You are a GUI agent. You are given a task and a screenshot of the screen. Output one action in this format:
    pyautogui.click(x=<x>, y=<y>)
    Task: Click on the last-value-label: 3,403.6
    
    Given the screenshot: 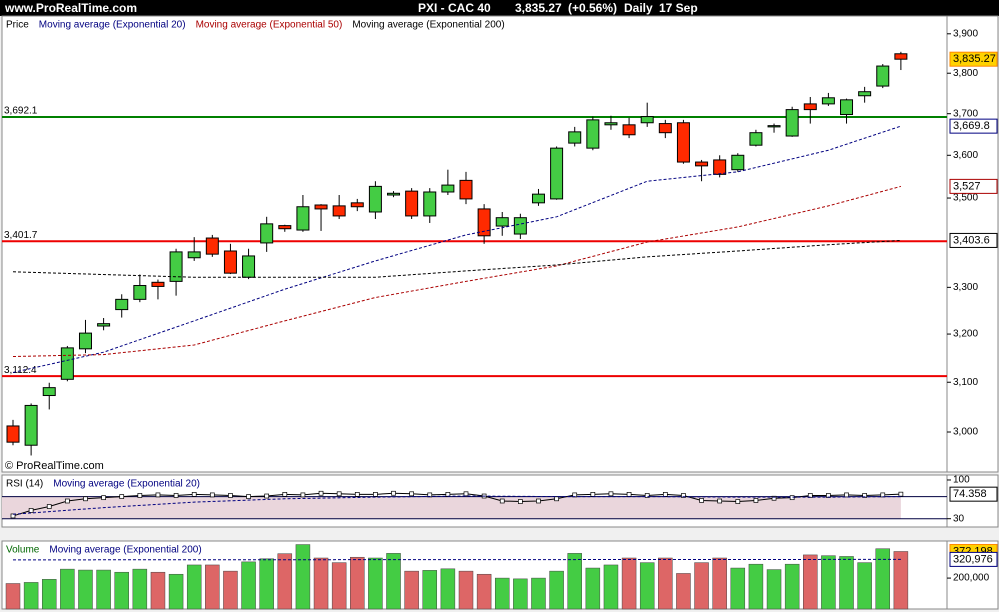 What is the action you would take?
    pyautogui.click(x=971, y=240)
    